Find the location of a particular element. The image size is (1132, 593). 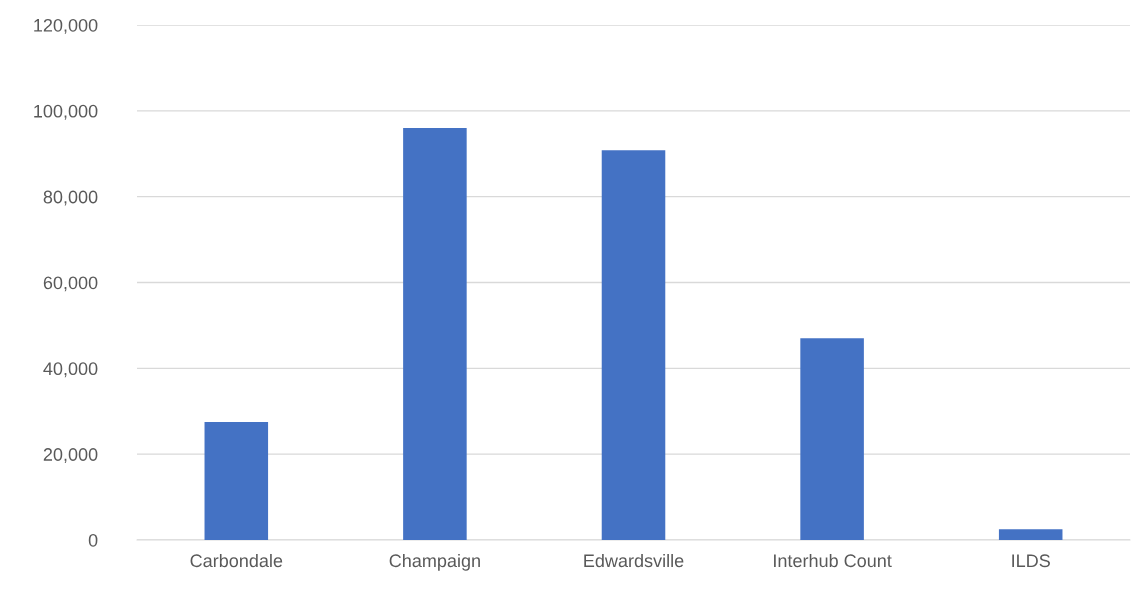

x-tick-label: Champaign is located at coordinates (434, 562).